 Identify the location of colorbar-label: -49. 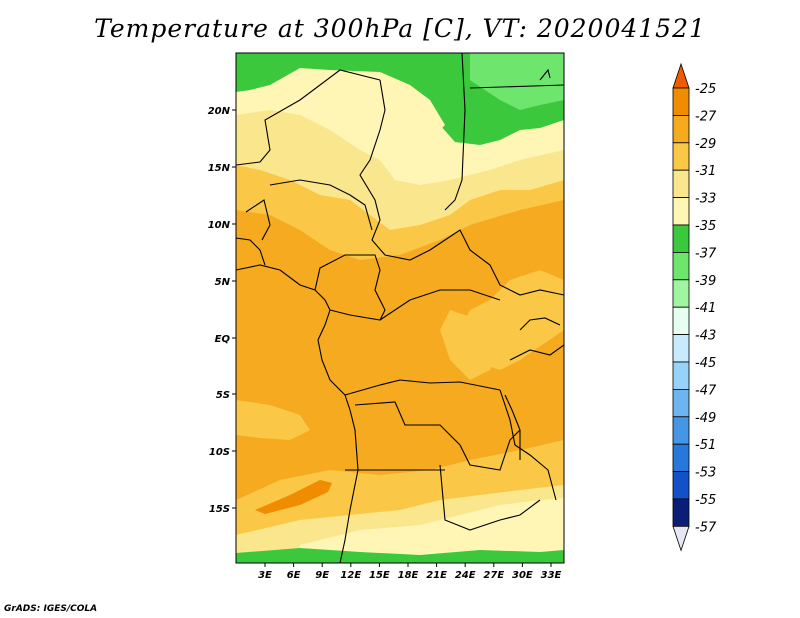
(705, 418).